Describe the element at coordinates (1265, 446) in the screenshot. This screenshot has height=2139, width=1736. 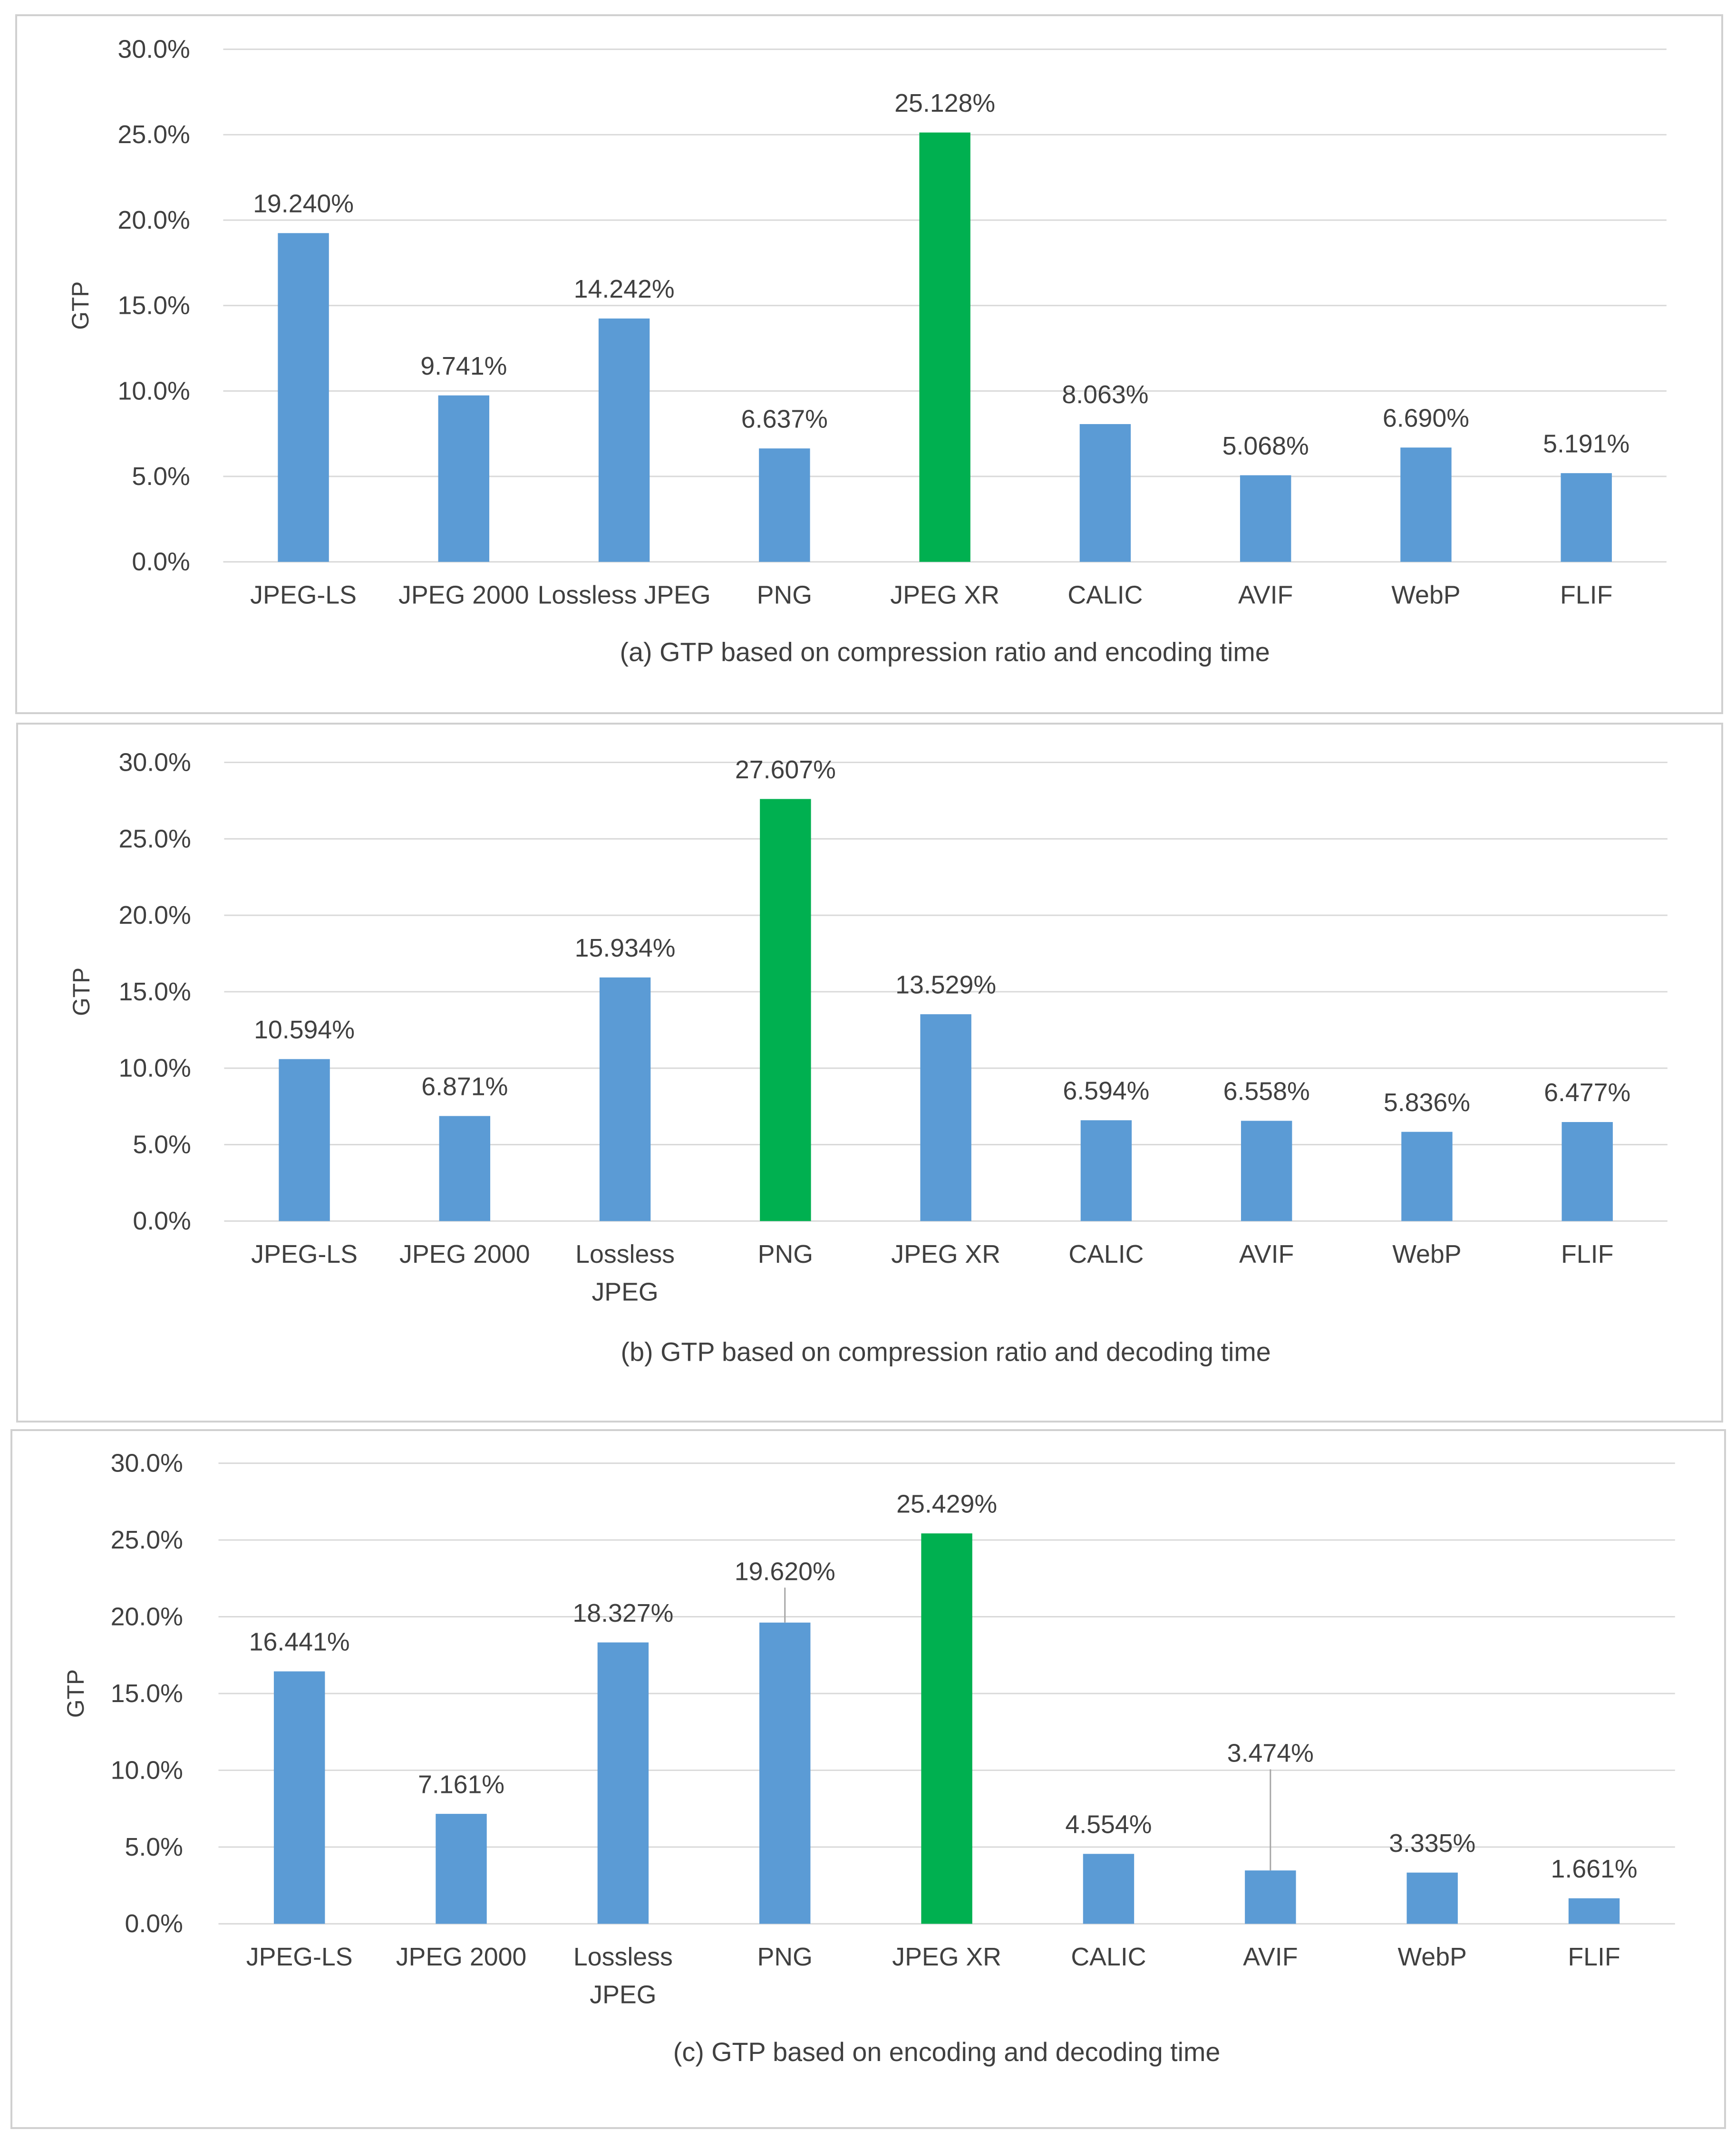
I see `data-label: 5.068%` at that location.